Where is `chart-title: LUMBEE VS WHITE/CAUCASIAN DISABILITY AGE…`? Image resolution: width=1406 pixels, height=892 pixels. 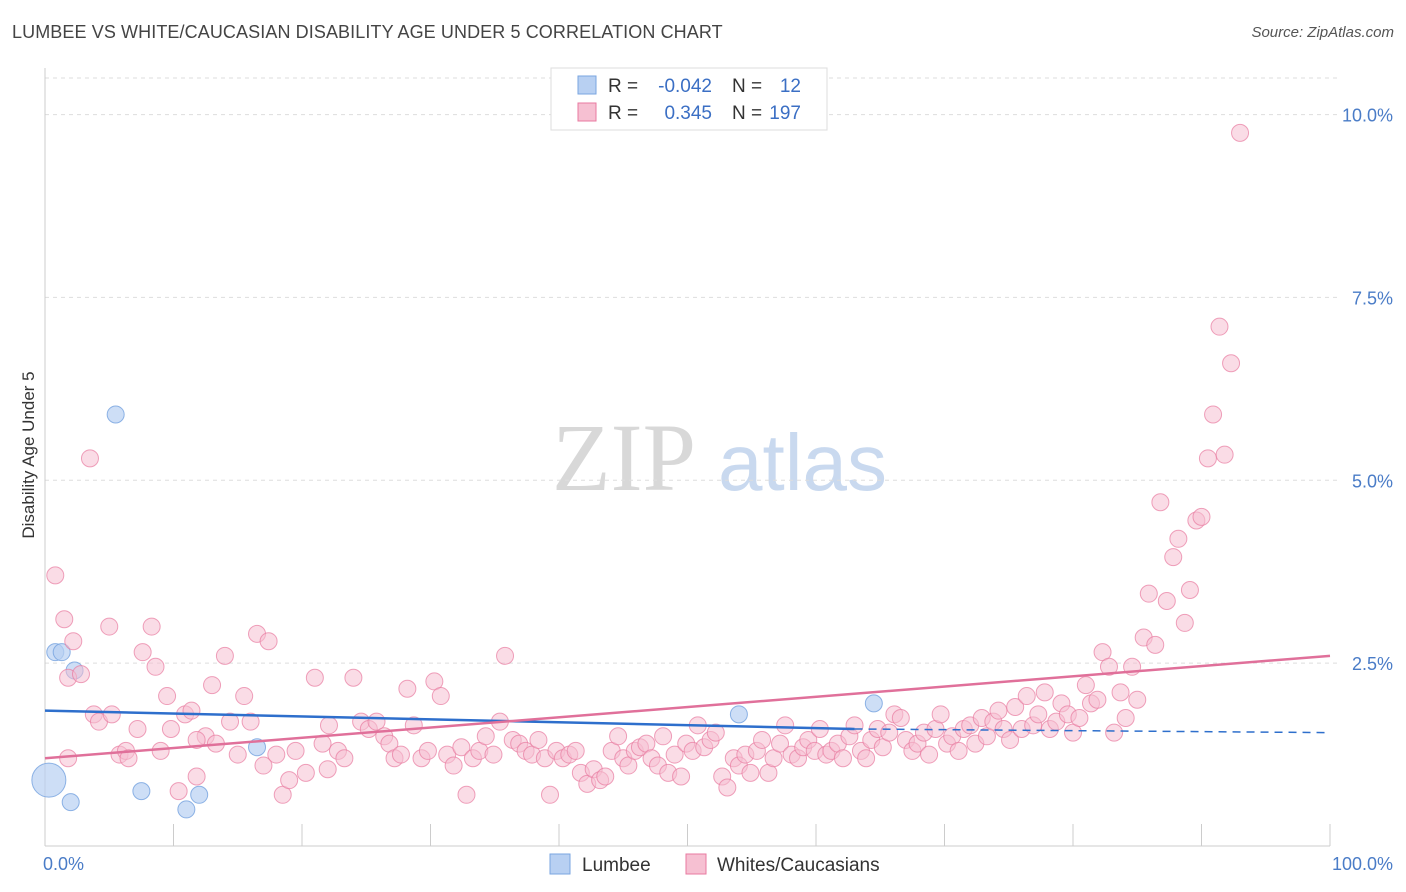
chart-title: LUMBEE VS WHITE/CAUCASIAN DISABILITY AGE… is located at coordinates (367, 32).